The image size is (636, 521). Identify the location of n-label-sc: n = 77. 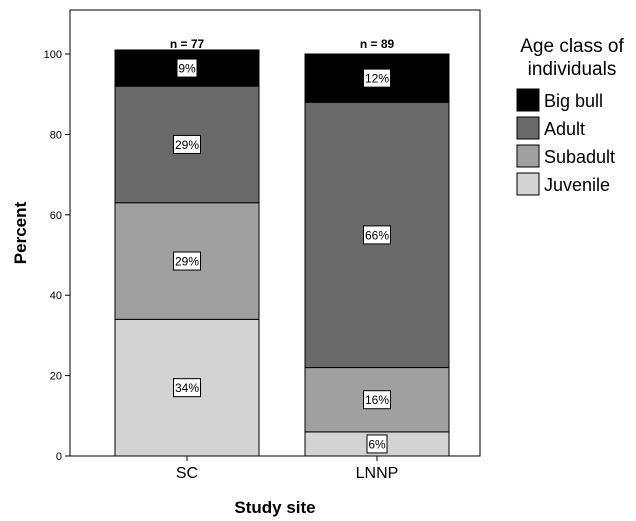
(187, 44).